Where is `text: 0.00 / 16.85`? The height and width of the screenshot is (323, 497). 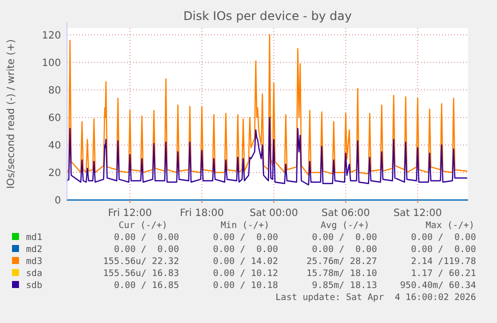 text: 0.00 / 16.85 is located at coordinates (146, 286).